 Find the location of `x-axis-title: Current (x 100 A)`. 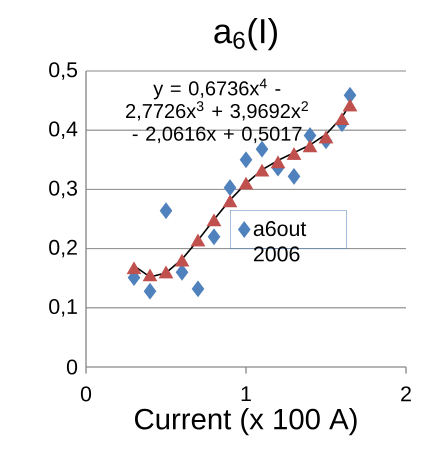

x-axis-title: Current (x 100 A) is located at coordinates (246, 422).